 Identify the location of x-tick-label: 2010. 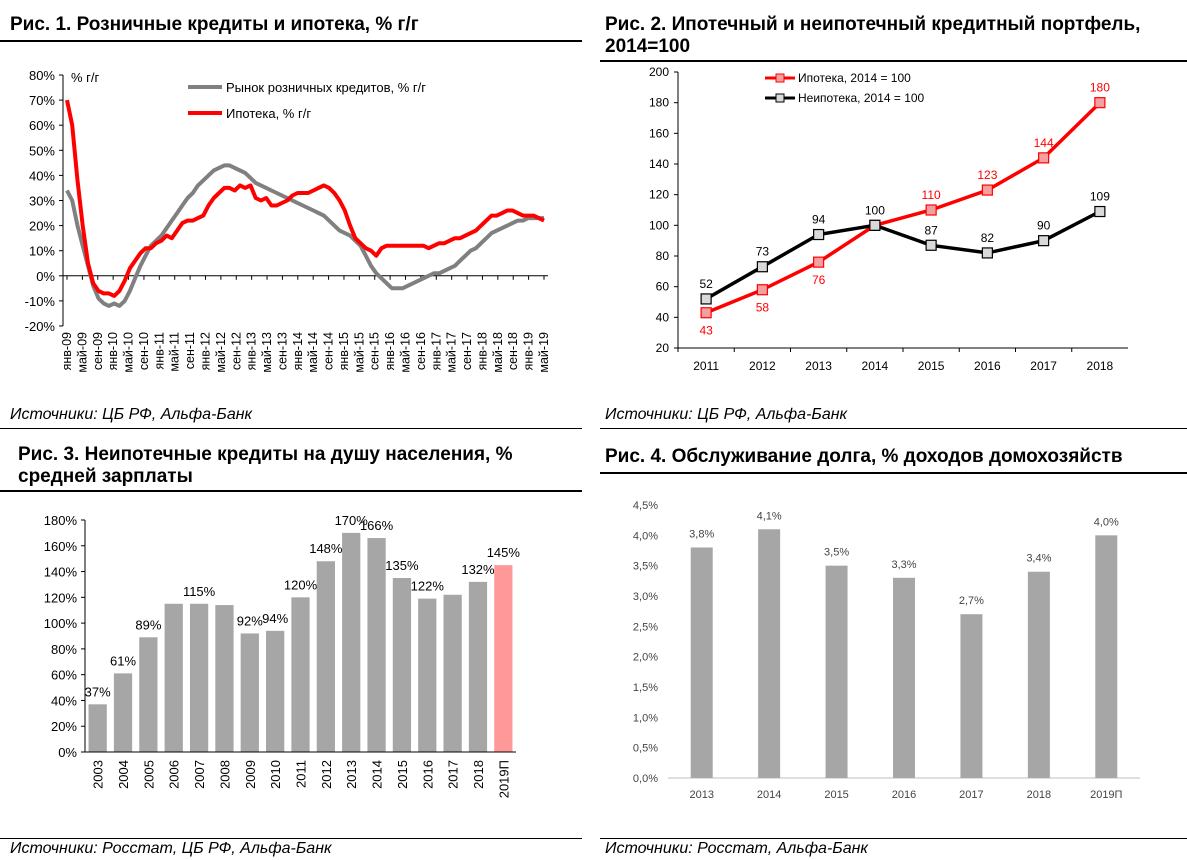
(275, 774).